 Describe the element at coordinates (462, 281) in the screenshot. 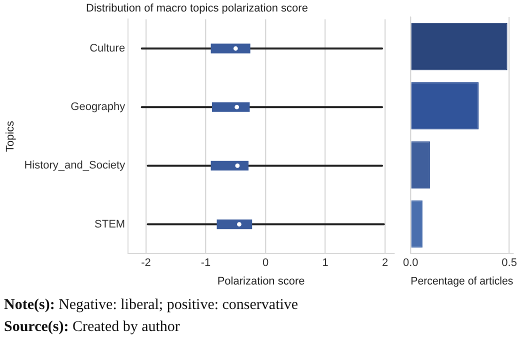

I see `x-axis-title: Percentage of articles` at that location.